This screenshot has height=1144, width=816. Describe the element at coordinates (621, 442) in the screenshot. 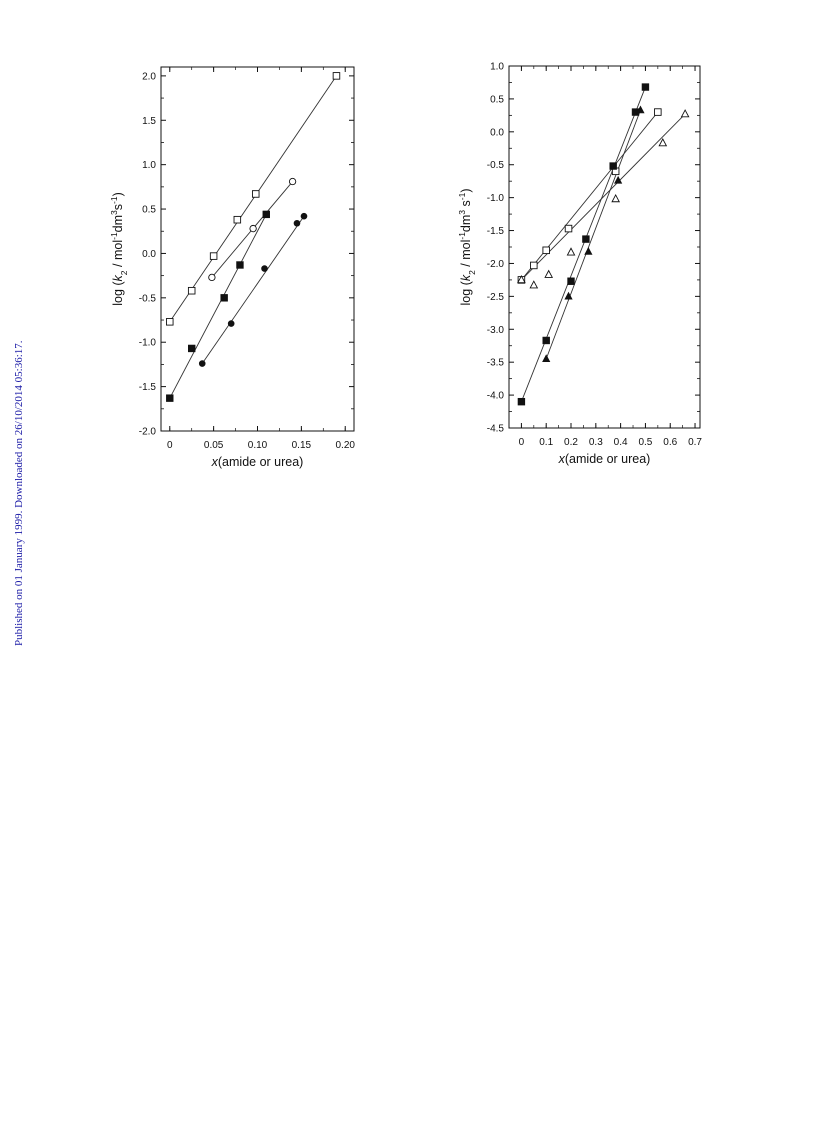

I see `x-tick-label: 0.4` at that location.